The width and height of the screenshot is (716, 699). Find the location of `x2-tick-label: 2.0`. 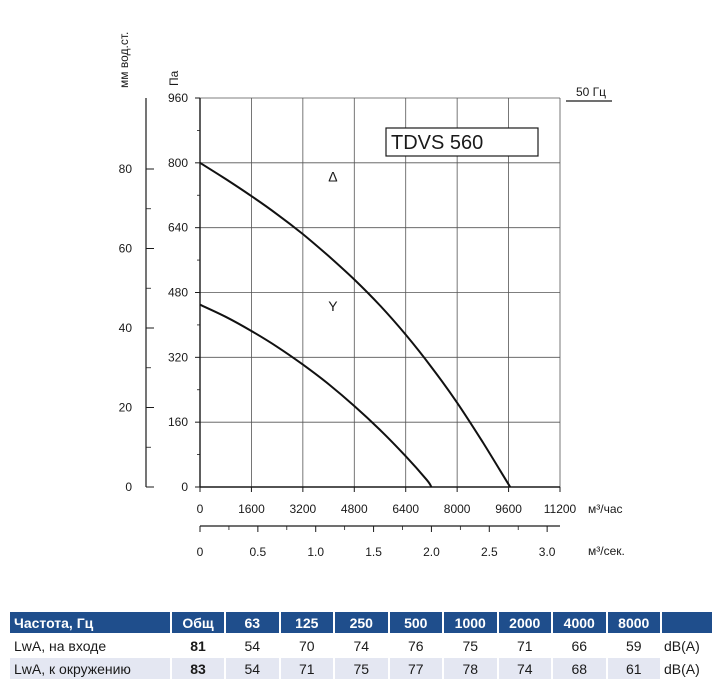

x2-tick-label: 2.0 is located at coordinates (431, 552).